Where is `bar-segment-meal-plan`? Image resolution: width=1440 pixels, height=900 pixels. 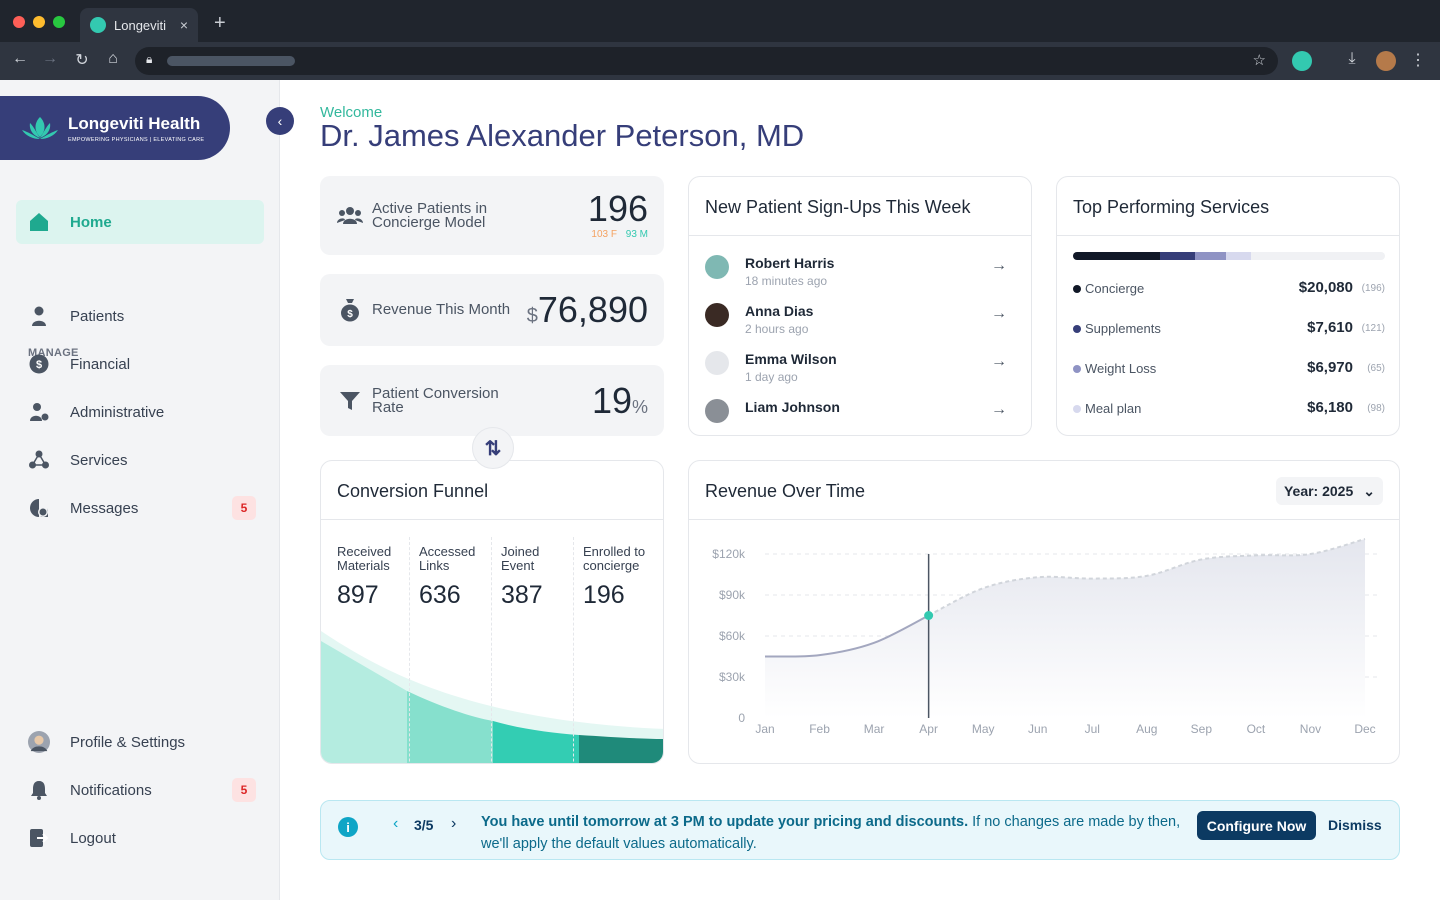 bar-segment-meal-plan is located at coordinates (1238, 256).